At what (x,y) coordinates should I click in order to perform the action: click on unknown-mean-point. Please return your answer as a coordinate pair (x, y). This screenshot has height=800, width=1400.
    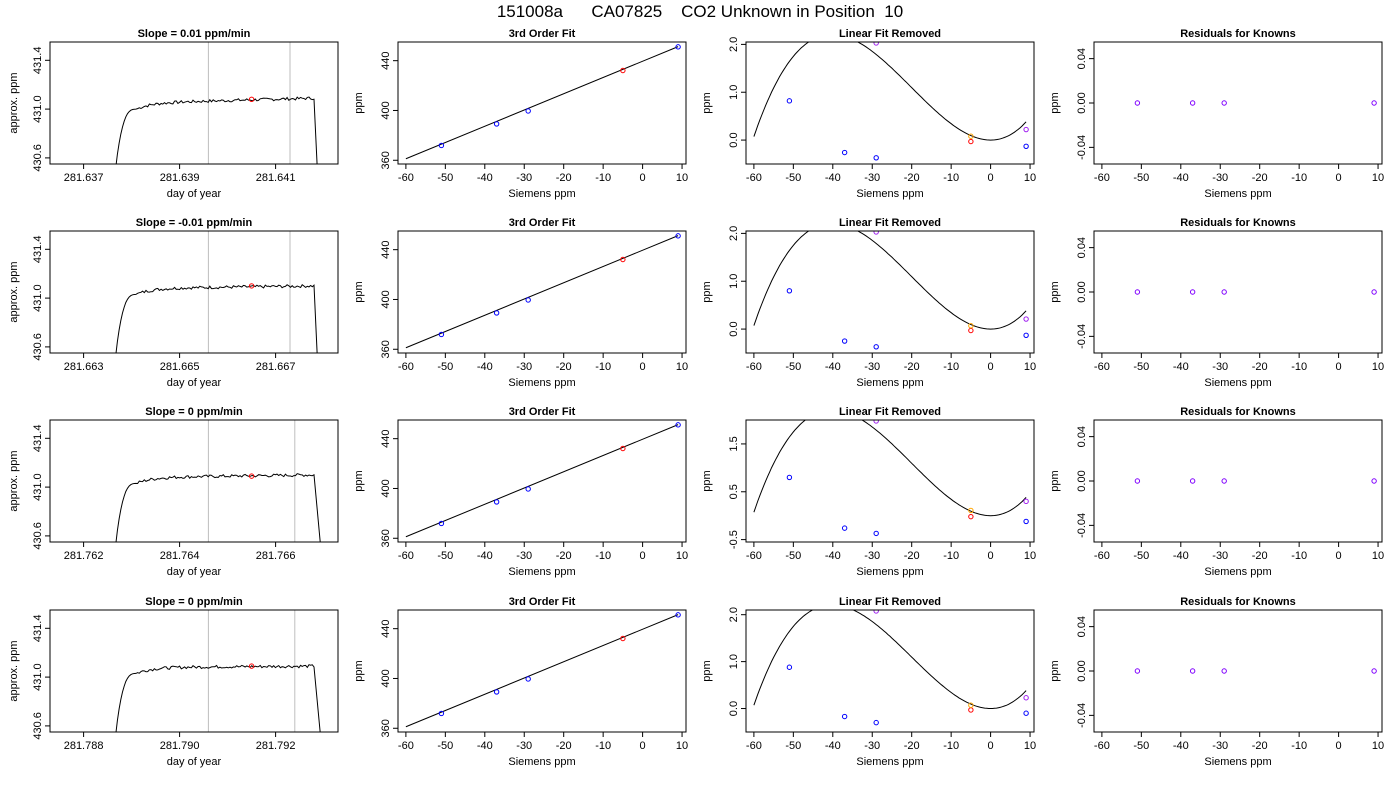
    Looking at the image, I should click on (251, 286).